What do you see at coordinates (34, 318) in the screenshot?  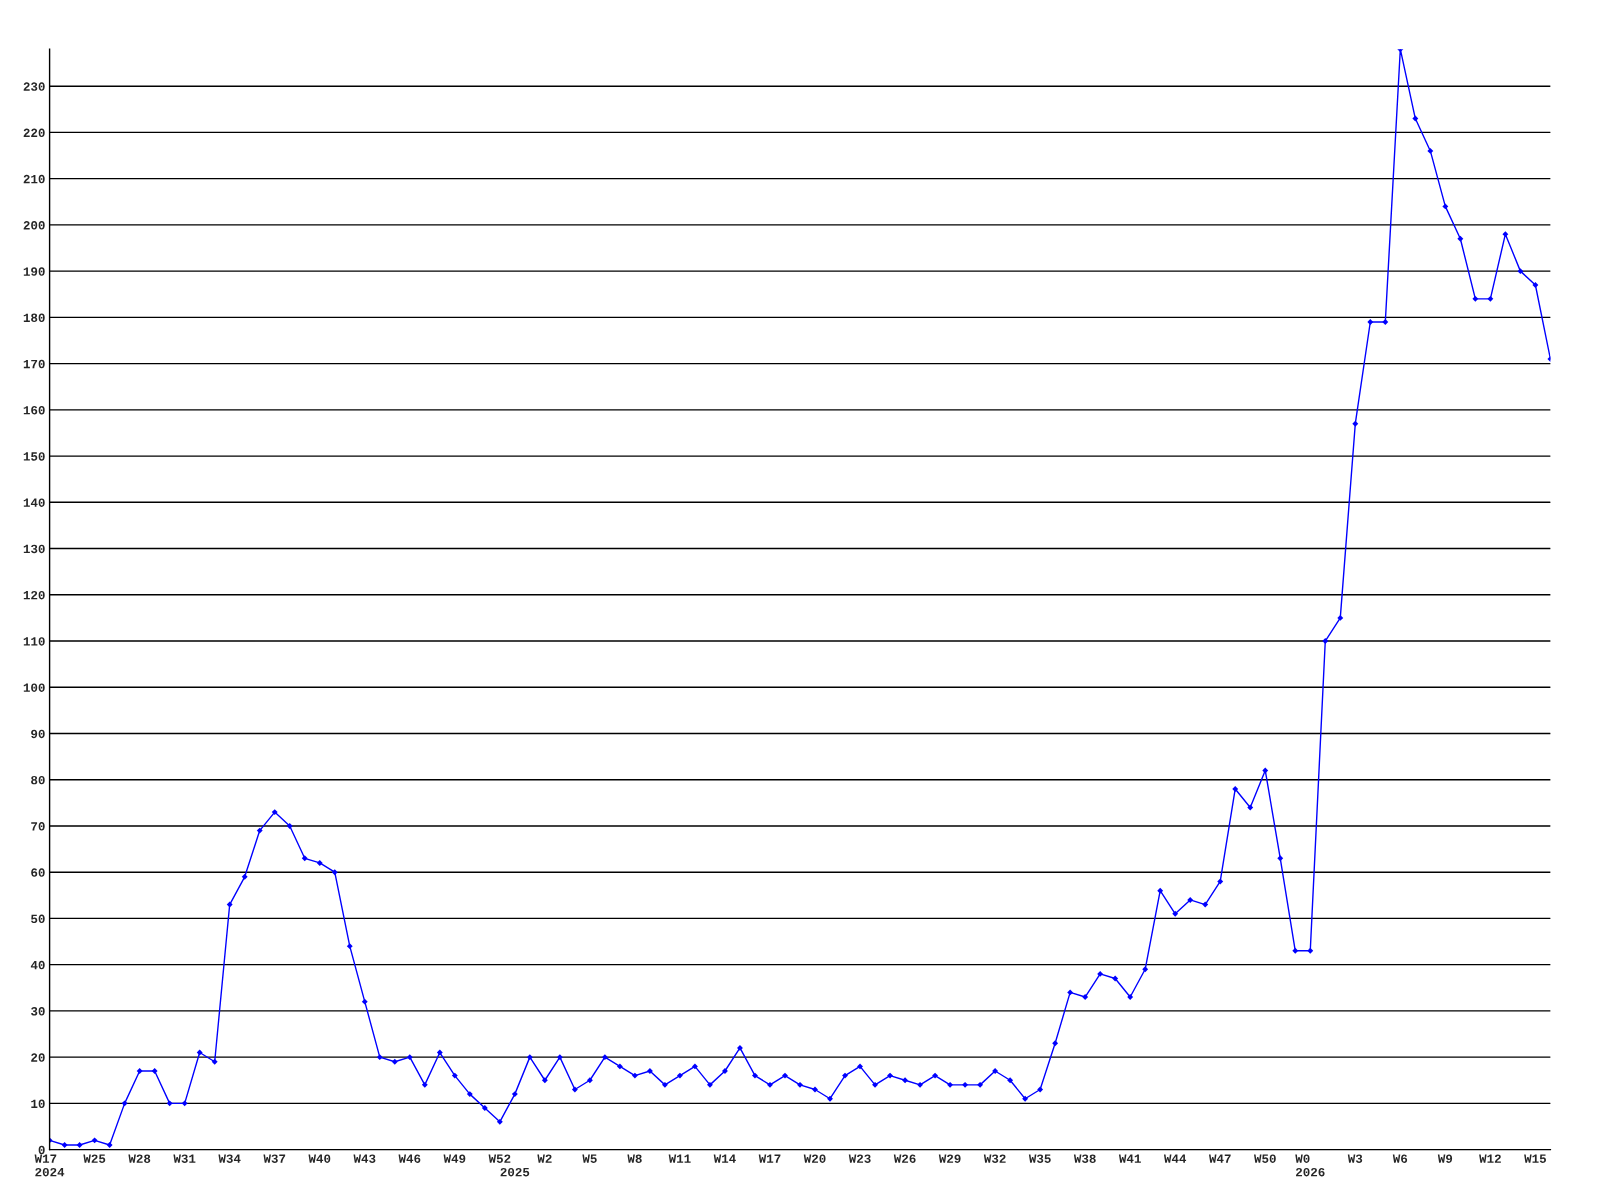 I see `y-tick-label: 180` at bounding box center [34, 318].